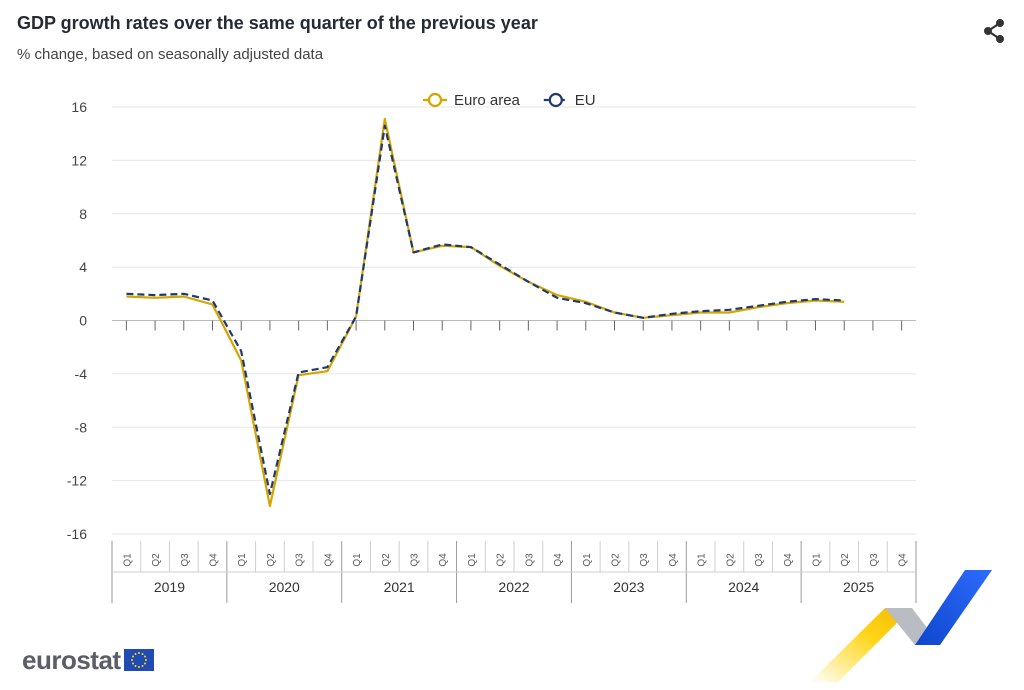 Image resolution: width=1024 pixels, height=690 pixels. What do you see at coordinates (138, 660) in the screenshot?
I see `eu-flag-icon` at bounding box center [138, 660].